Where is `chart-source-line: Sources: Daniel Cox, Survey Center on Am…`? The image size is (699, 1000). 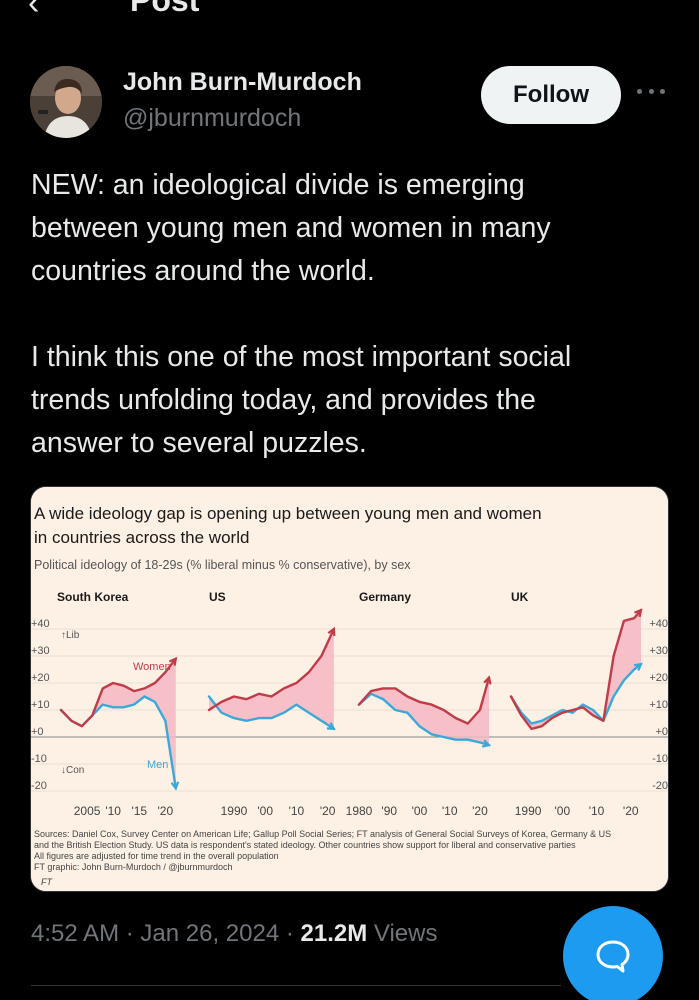
chart-source-line: Sources: Daniel Cox, Survey Center on Am… is located at coordinates (322, 834).